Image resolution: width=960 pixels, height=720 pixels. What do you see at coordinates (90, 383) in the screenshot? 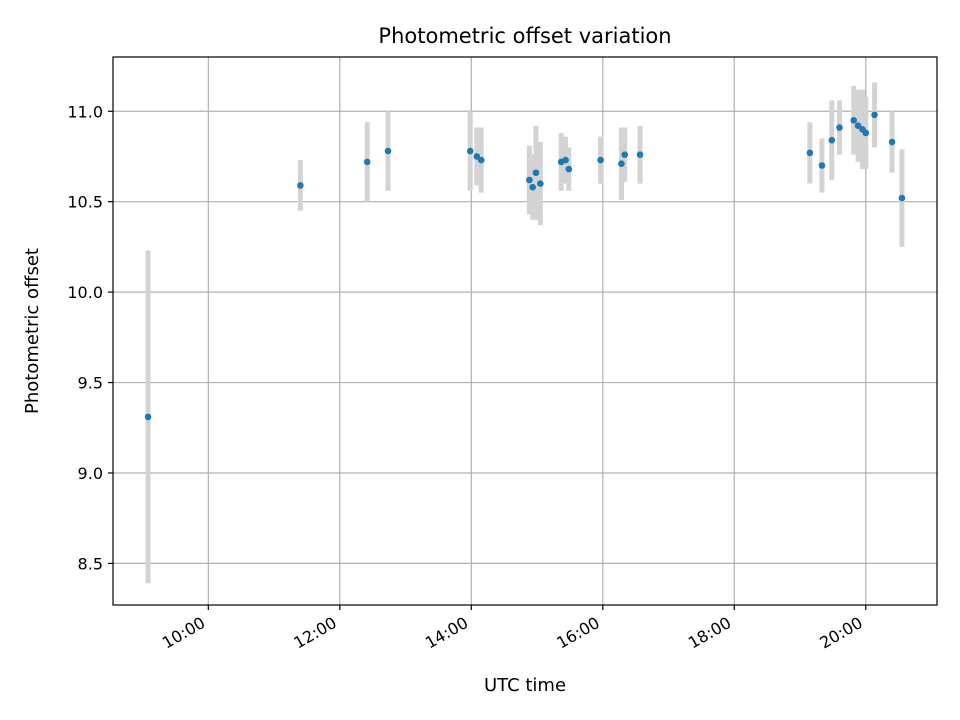
I see `y-tick-label: 9.5` at bounding box center [90, 383].